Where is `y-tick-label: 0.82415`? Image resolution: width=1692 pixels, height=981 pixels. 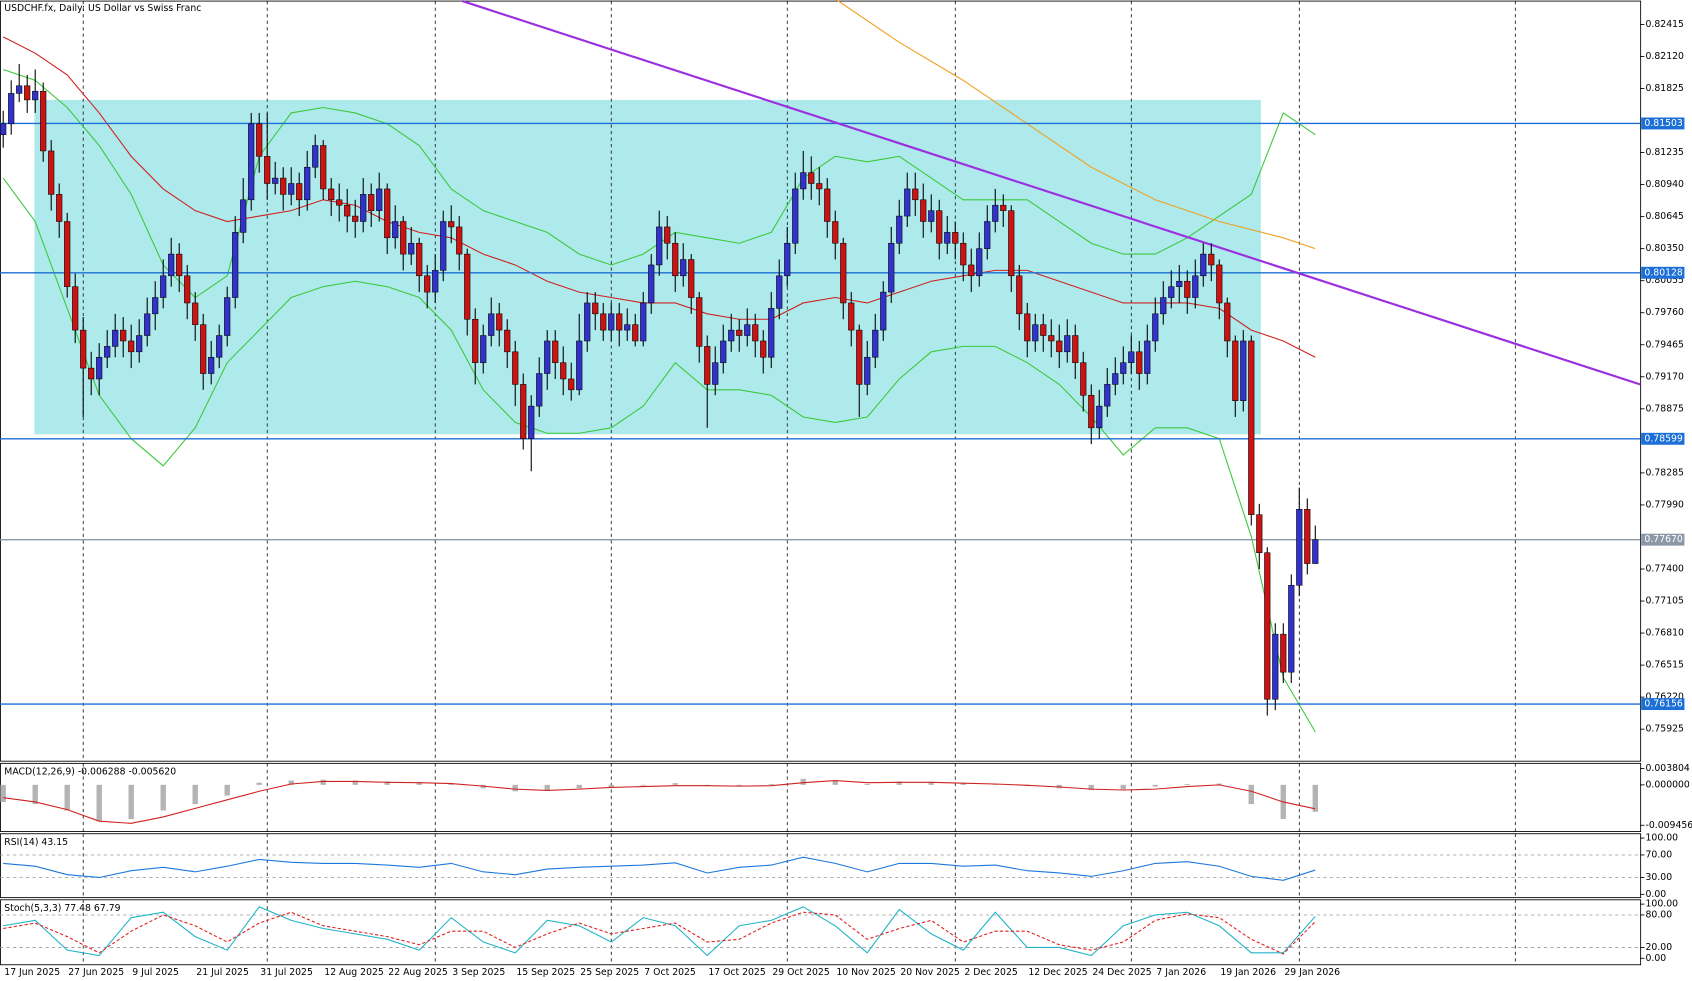
y-tick-label: 0.82415 is located at coordinates (1665, 24).